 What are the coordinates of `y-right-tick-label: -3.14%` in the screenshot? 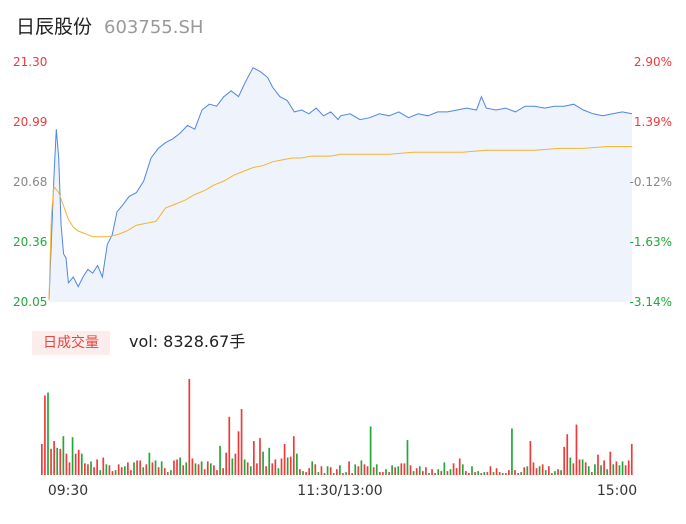 It's located at (651, 302).